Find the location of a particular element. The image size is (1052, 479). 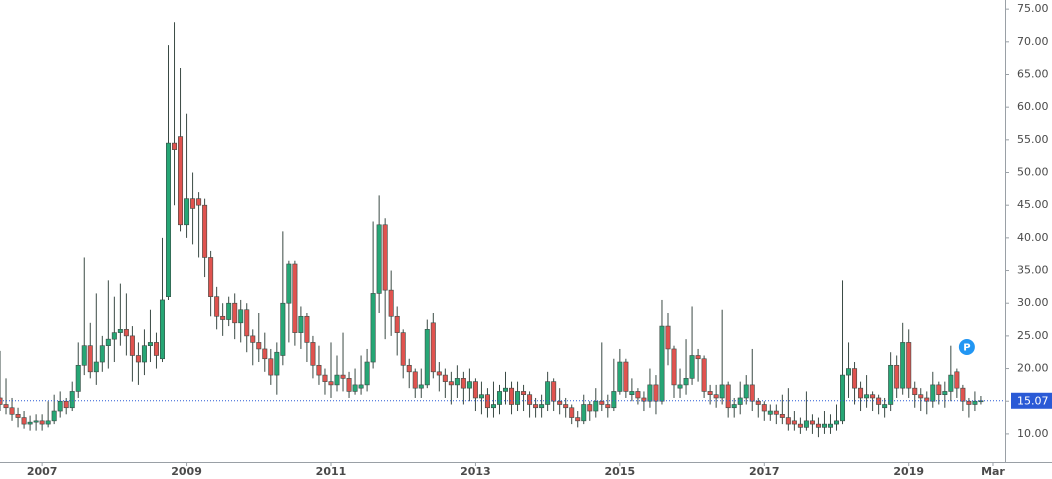

y-tick-label: 70.00 is located at coordinates (1033, 41).